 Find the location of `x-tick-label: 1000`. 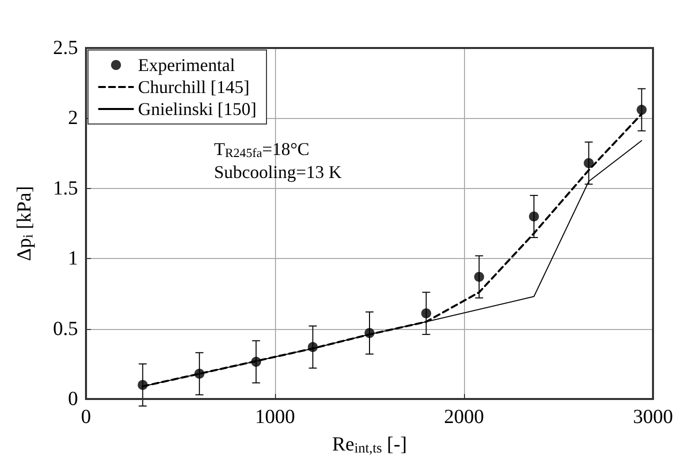

x-tick-label: 1000 is located at coordinates (275, 417).